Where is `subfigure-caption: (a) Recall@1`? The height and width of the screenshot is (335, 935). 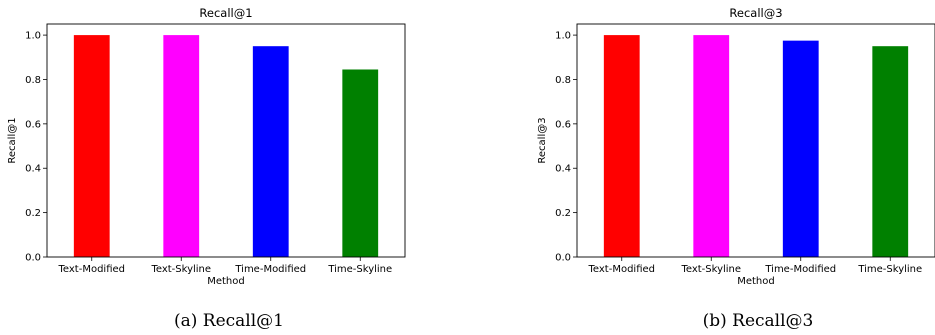
subfigure-caption: (a) Recall@1 is located at coordinates (229, 321).